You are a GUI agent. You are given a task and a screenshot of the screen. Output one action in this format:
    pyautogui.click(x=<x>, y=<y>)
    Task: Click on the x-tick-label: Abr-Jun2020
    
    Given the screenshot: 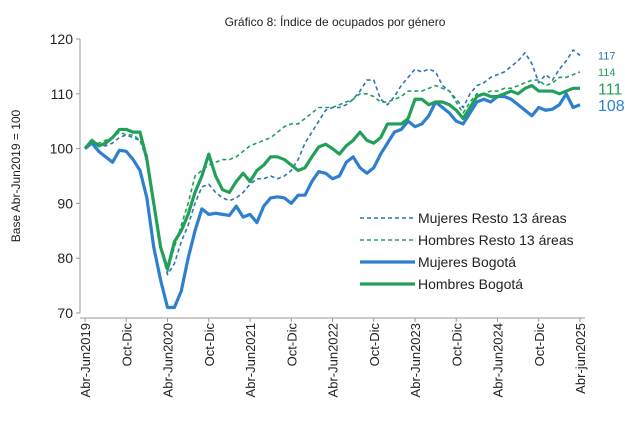 What is the action you would take?
    pyautogui.click(x=168, y=360)
    